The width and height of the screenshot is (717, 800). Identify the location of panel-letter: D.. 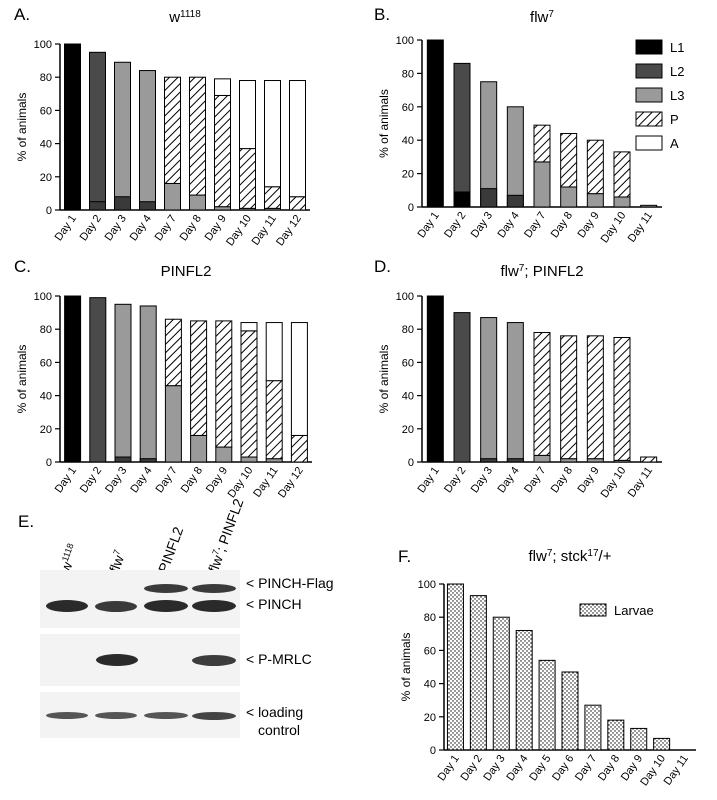
(382, 266).